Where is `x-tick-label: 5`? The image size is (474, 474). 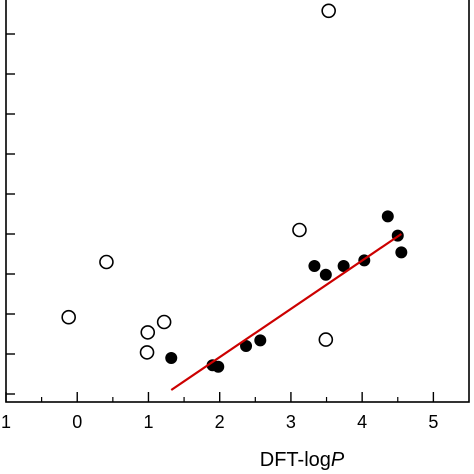
x-tick-label: 5 is located at coordinates (433, 422).